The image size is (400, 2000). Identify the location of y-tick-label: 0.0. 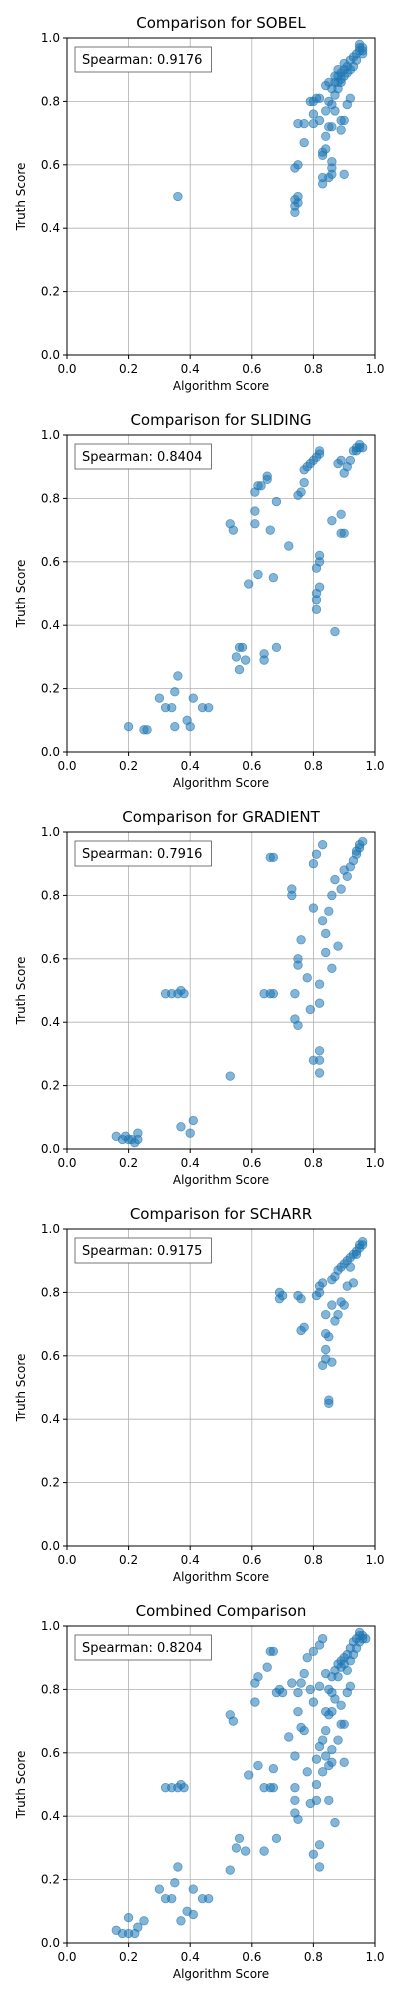
(50, 355).